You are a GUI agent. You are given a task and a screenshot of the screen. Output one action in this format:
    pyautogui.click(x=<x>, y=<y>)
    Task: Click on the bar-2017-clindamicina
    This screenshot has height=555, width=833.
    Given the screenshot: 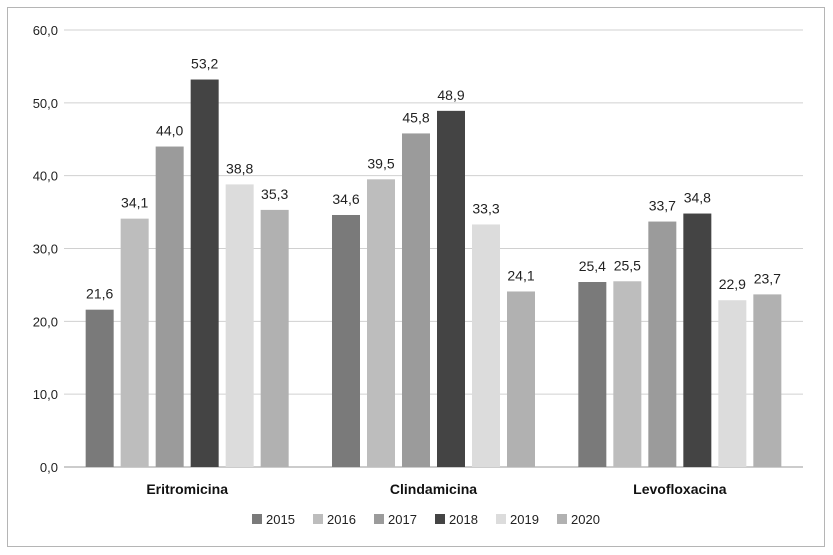 What is the action you would take?
    pyautogui.click(x=416, y=300)
    